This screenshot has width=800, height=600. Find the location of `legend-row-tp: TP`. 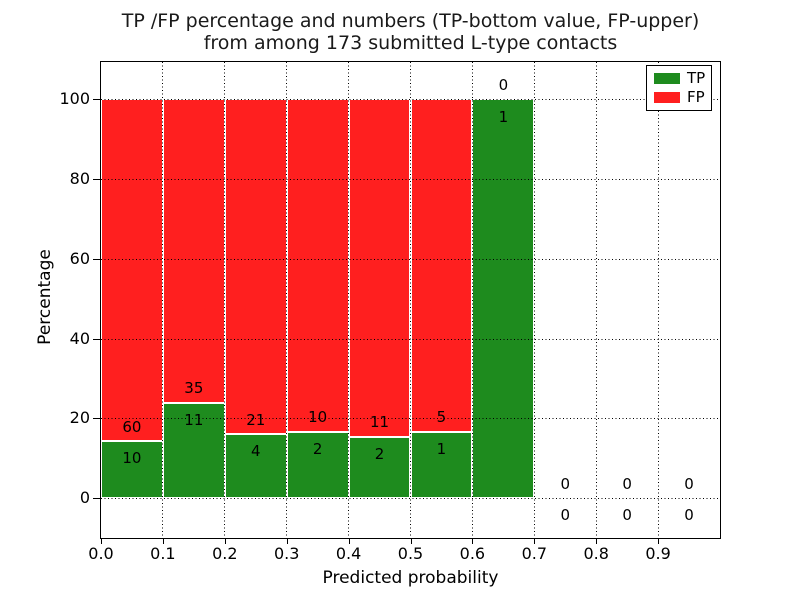

legend-row-tp: TP is located at coordinates (679, 78).